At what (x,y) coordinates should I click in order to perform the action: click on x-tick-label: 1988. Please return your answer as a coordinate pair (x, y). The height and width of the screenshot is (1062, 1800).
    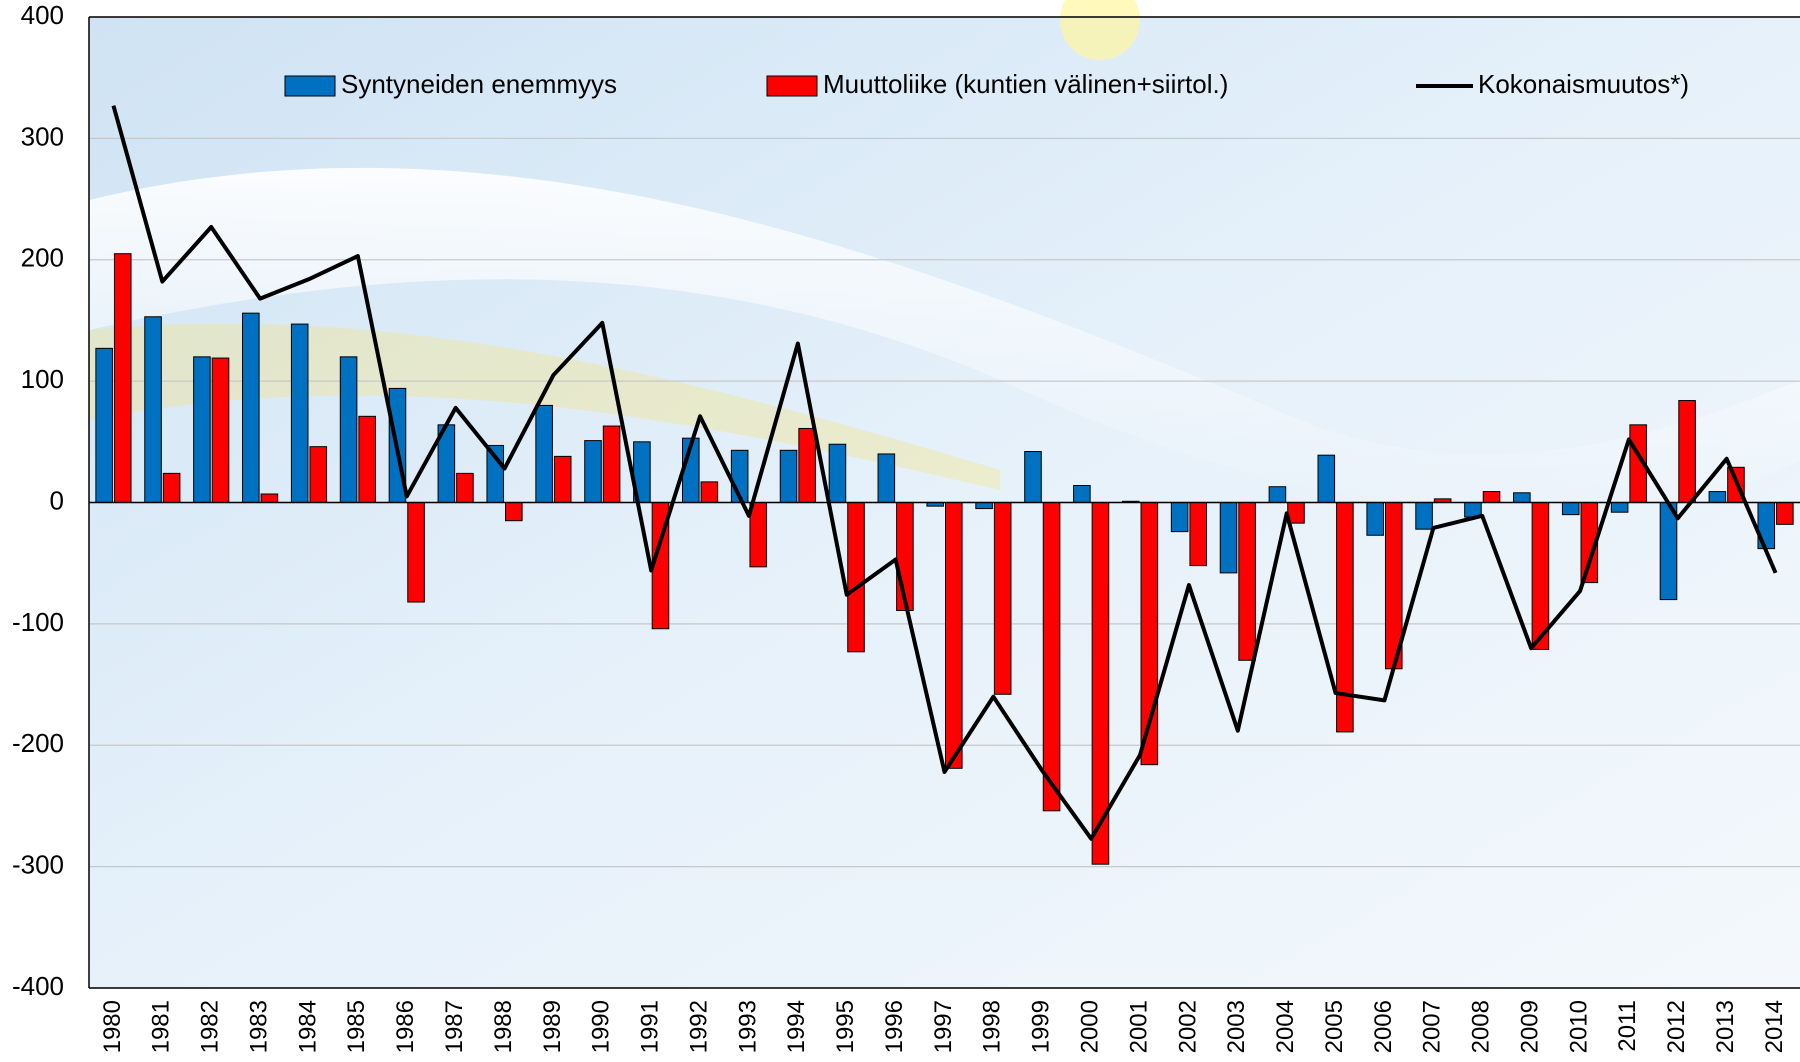
    Looking at the image, I should click on (503, 1026).